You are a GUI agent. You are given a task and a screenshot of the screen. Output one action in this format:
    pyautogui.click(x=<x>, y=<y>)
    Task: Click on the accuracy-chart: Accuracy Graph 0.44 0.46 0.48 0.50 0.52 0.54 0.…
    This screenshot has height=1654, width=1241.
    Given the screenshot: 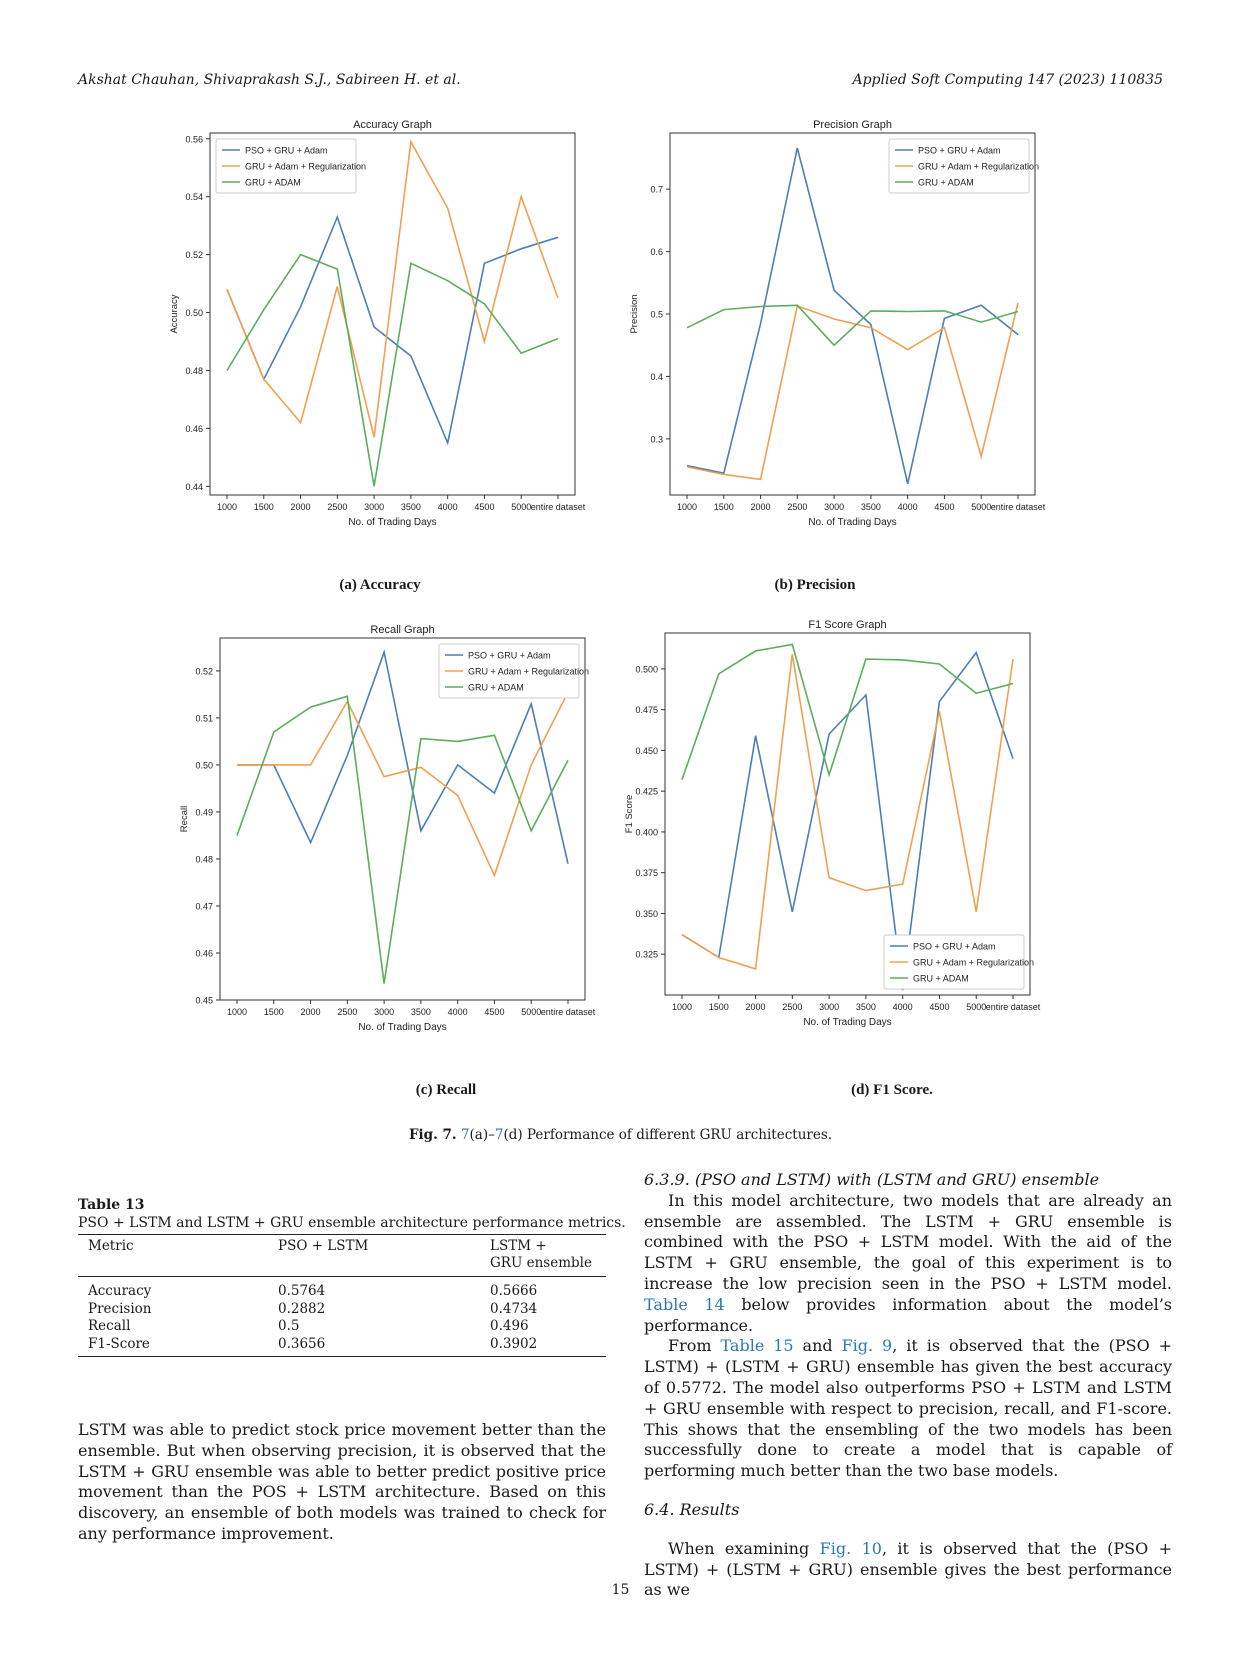 What is the action you would take?
    pyautogui.click(x=394, y=332)
    